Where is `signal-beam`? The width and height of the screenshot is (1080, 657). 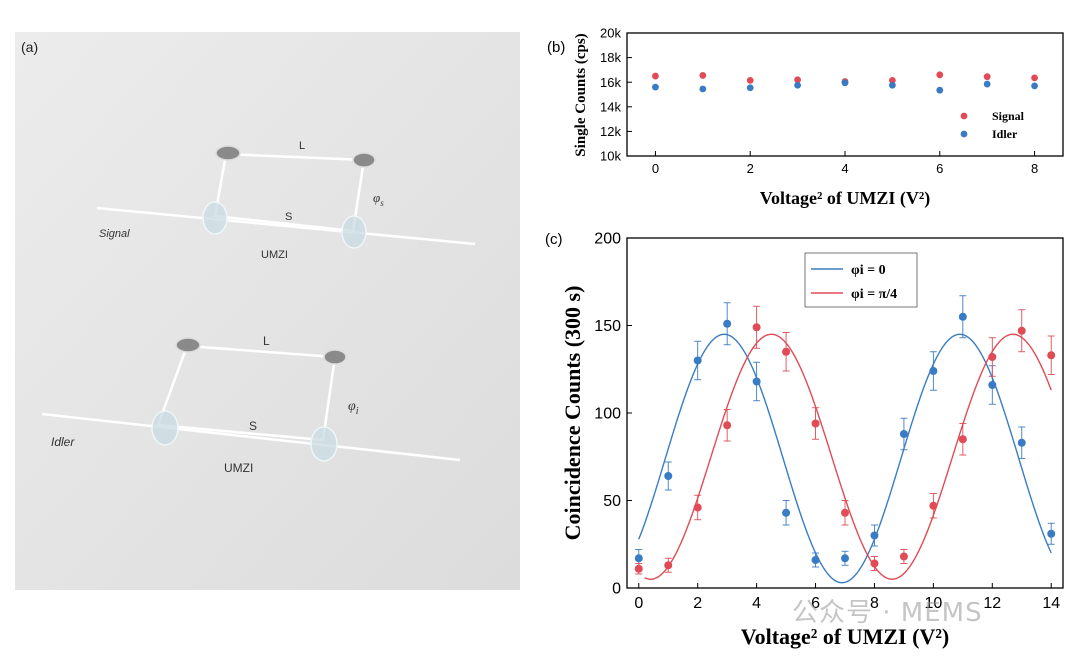 signal-beam is located at coordinates (286, 226).